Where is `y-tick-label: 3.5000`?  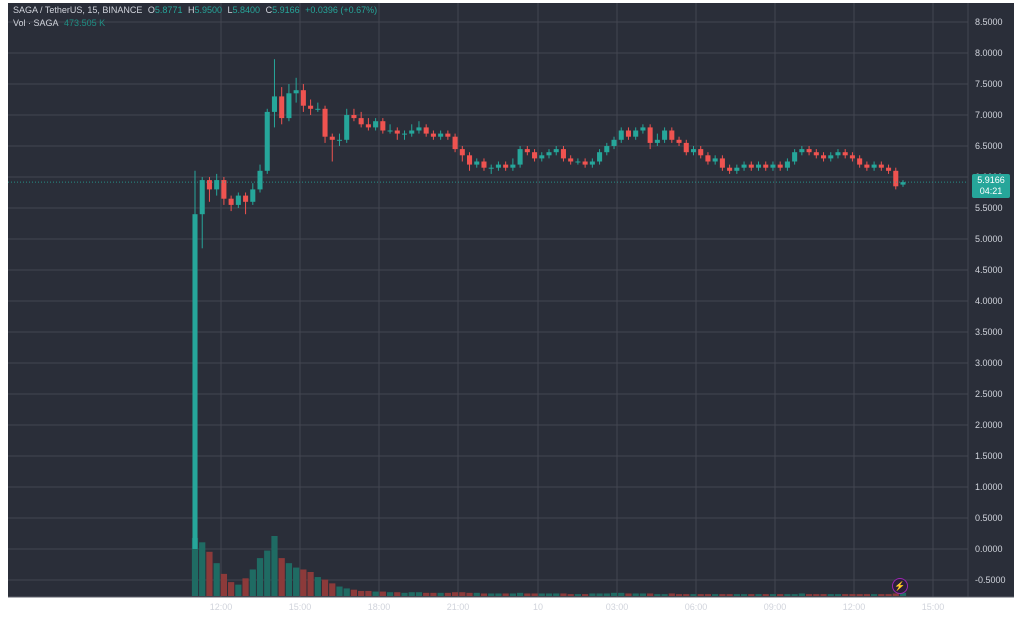 y-tick-label: 3.5000 is located at coordinates (989, 332).